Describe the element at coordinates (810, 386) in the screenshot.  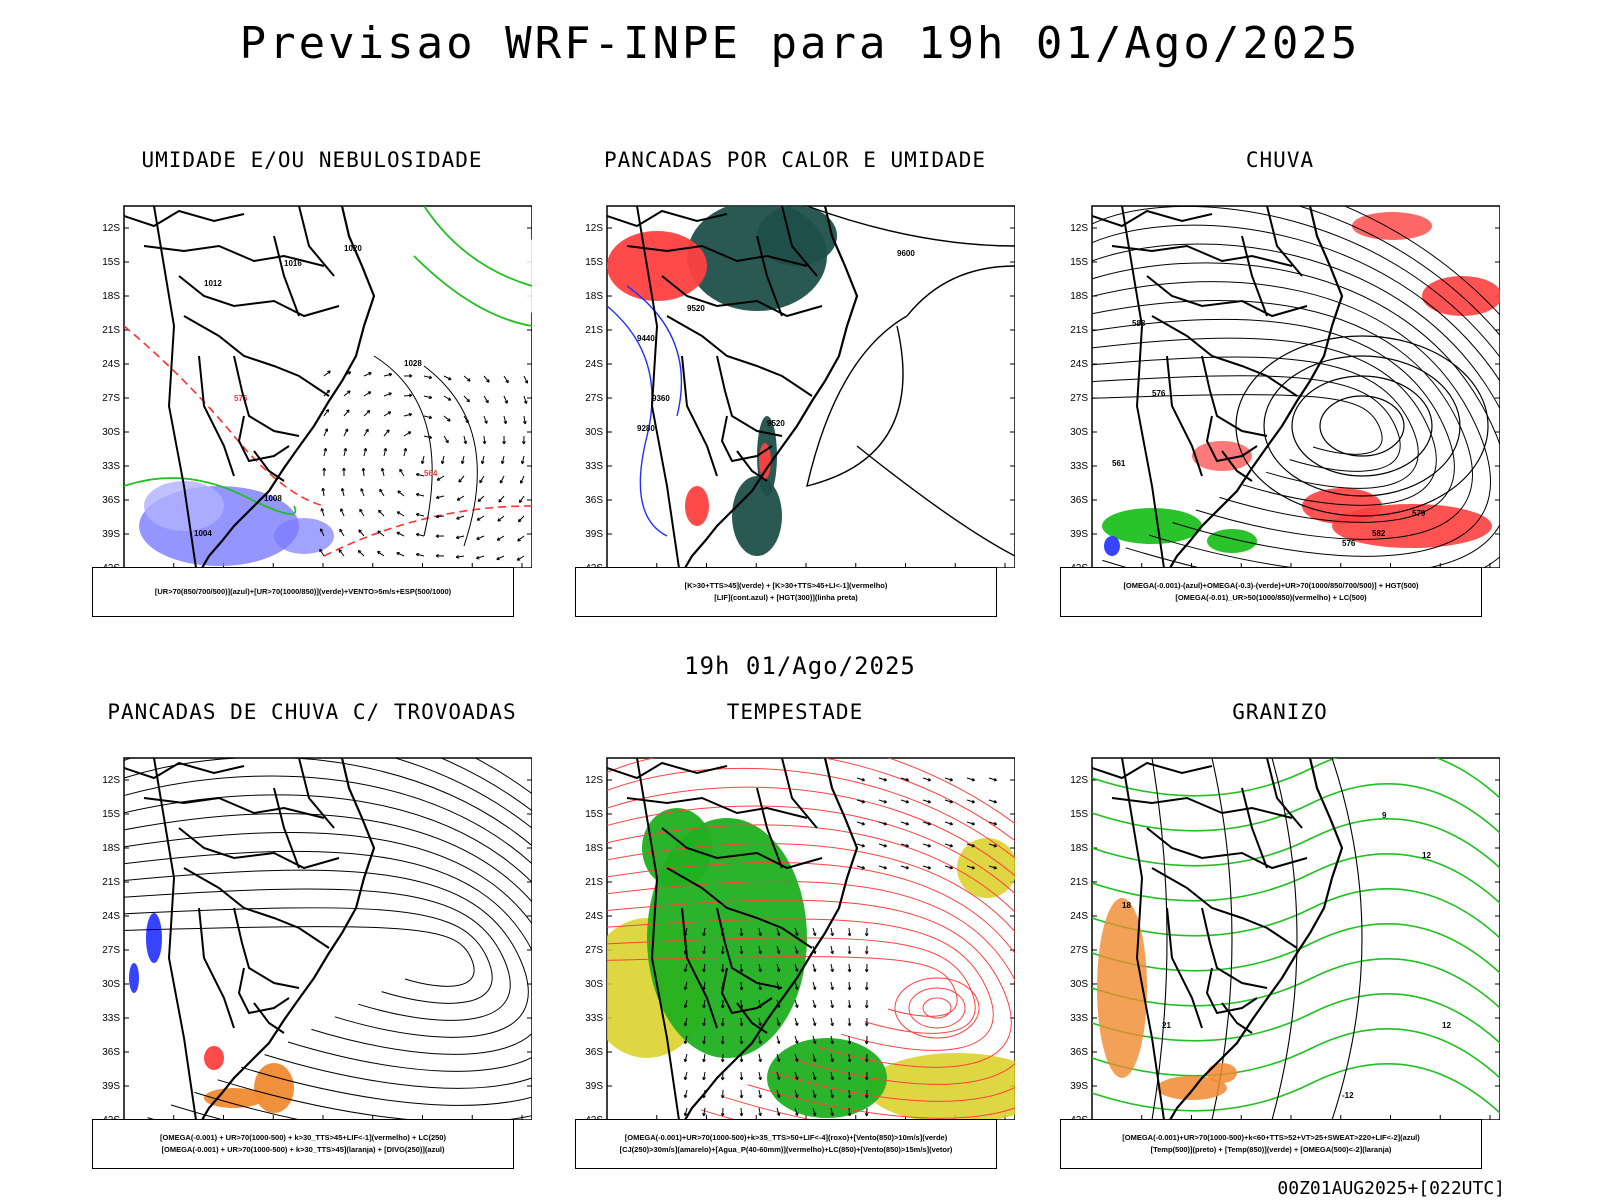
I see `map-frame: 9600 9520 9440 9360 9280 9520` at that location.